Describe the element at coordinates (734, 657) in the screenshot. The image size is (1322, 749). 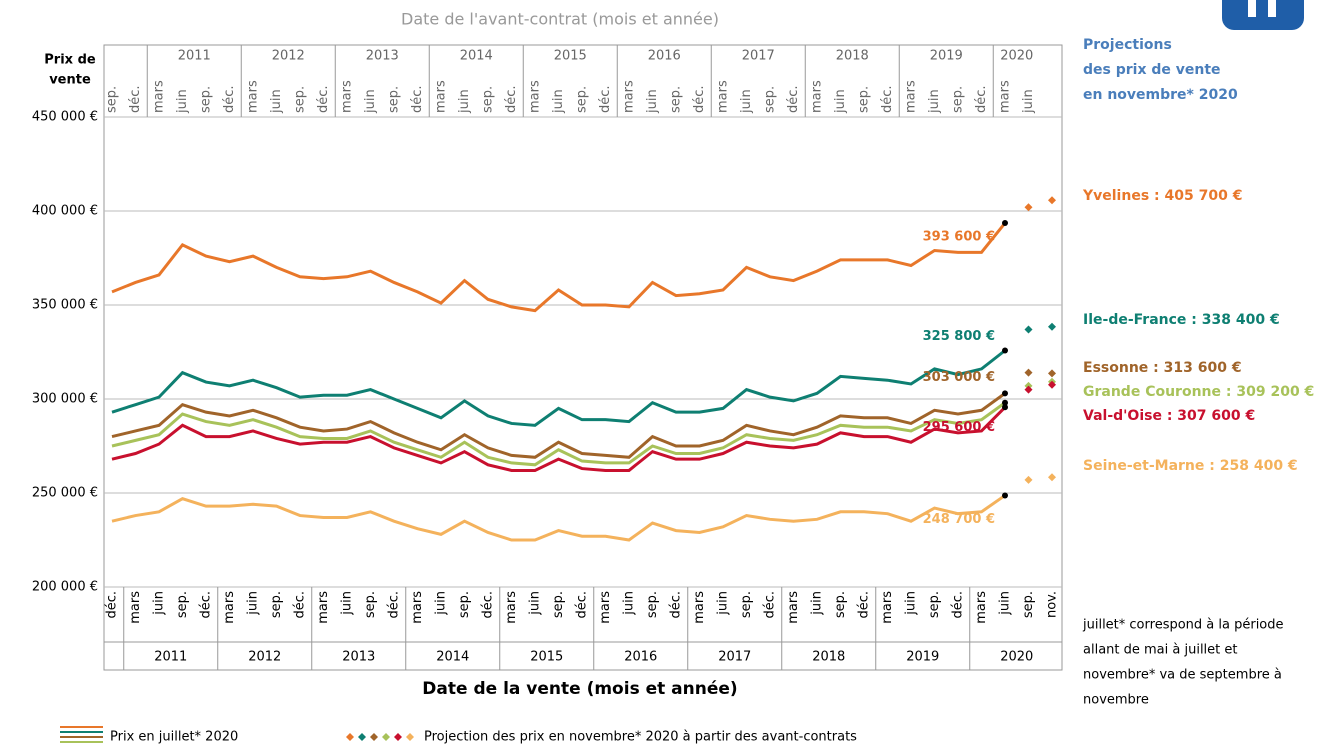
I see `x-year-label: 2017` at that location.